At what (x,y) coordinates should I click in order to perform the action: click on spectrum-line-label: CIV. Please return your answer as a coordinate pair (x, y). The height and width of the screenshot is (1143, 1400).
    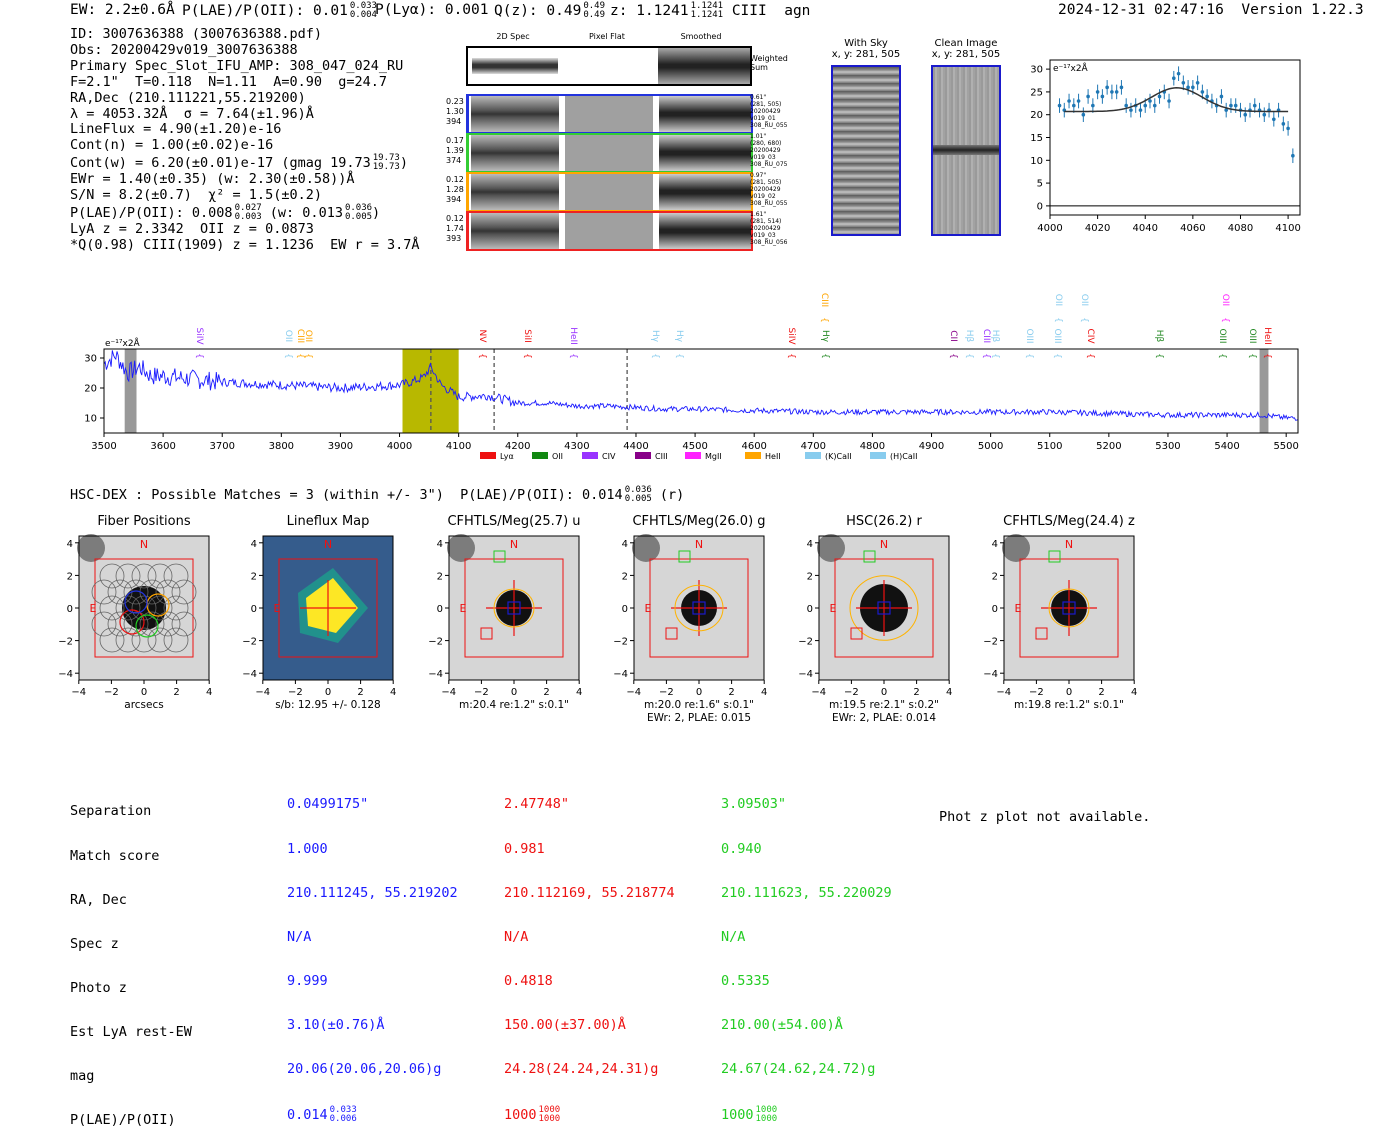
    Looking at the image, I should click on (1090, 336).